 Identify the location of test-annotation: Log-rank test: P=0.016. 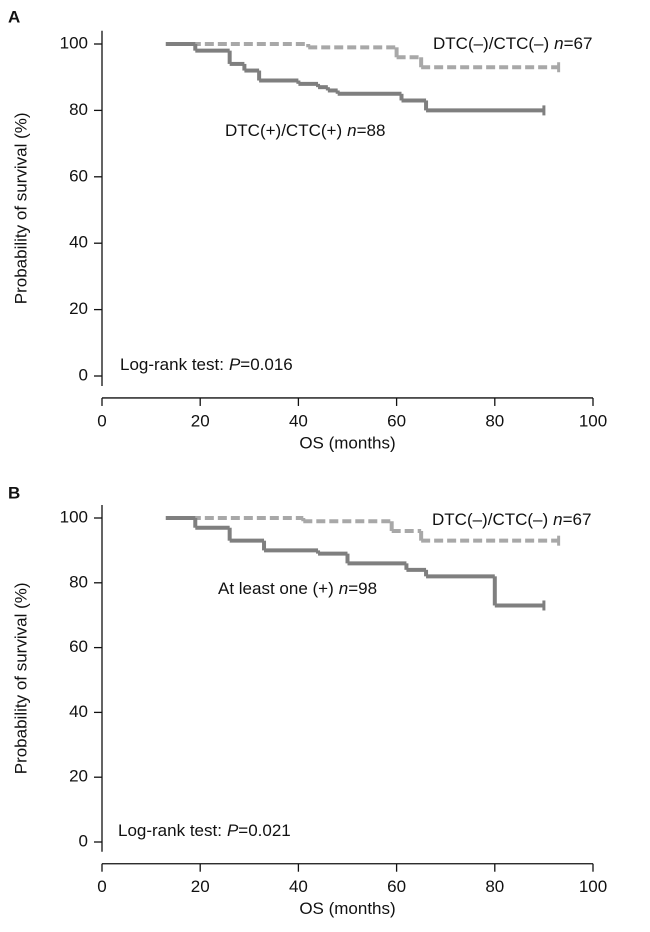
(206, 364).